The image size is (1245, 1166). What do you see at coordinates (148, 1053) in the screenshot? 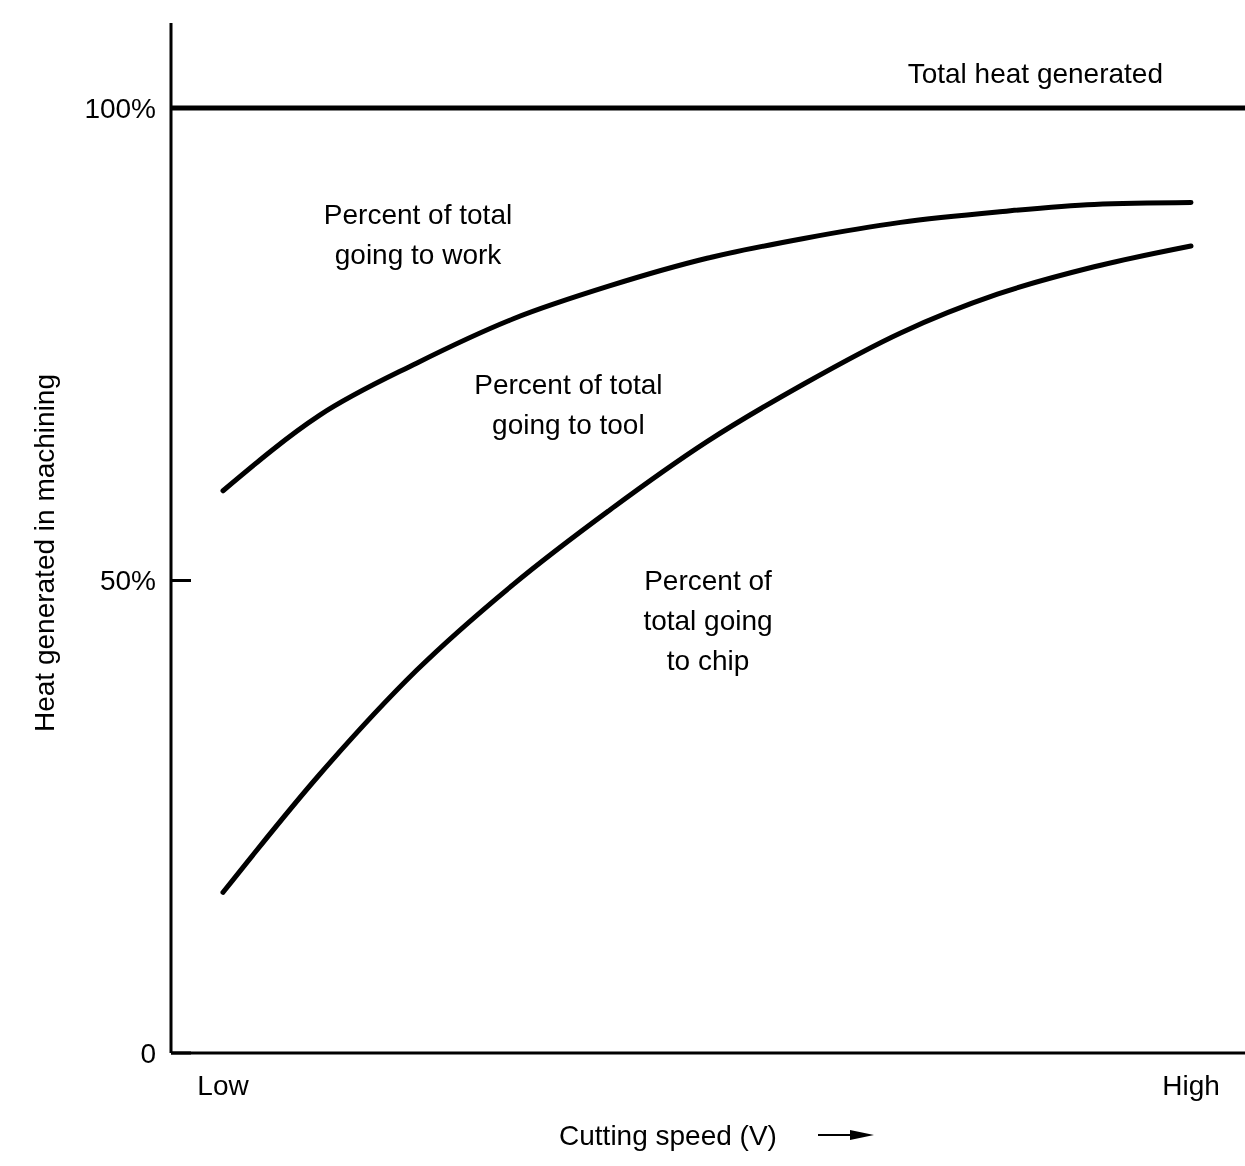
I see `y-tick-label: 0` at bounding box center [148, 1053].